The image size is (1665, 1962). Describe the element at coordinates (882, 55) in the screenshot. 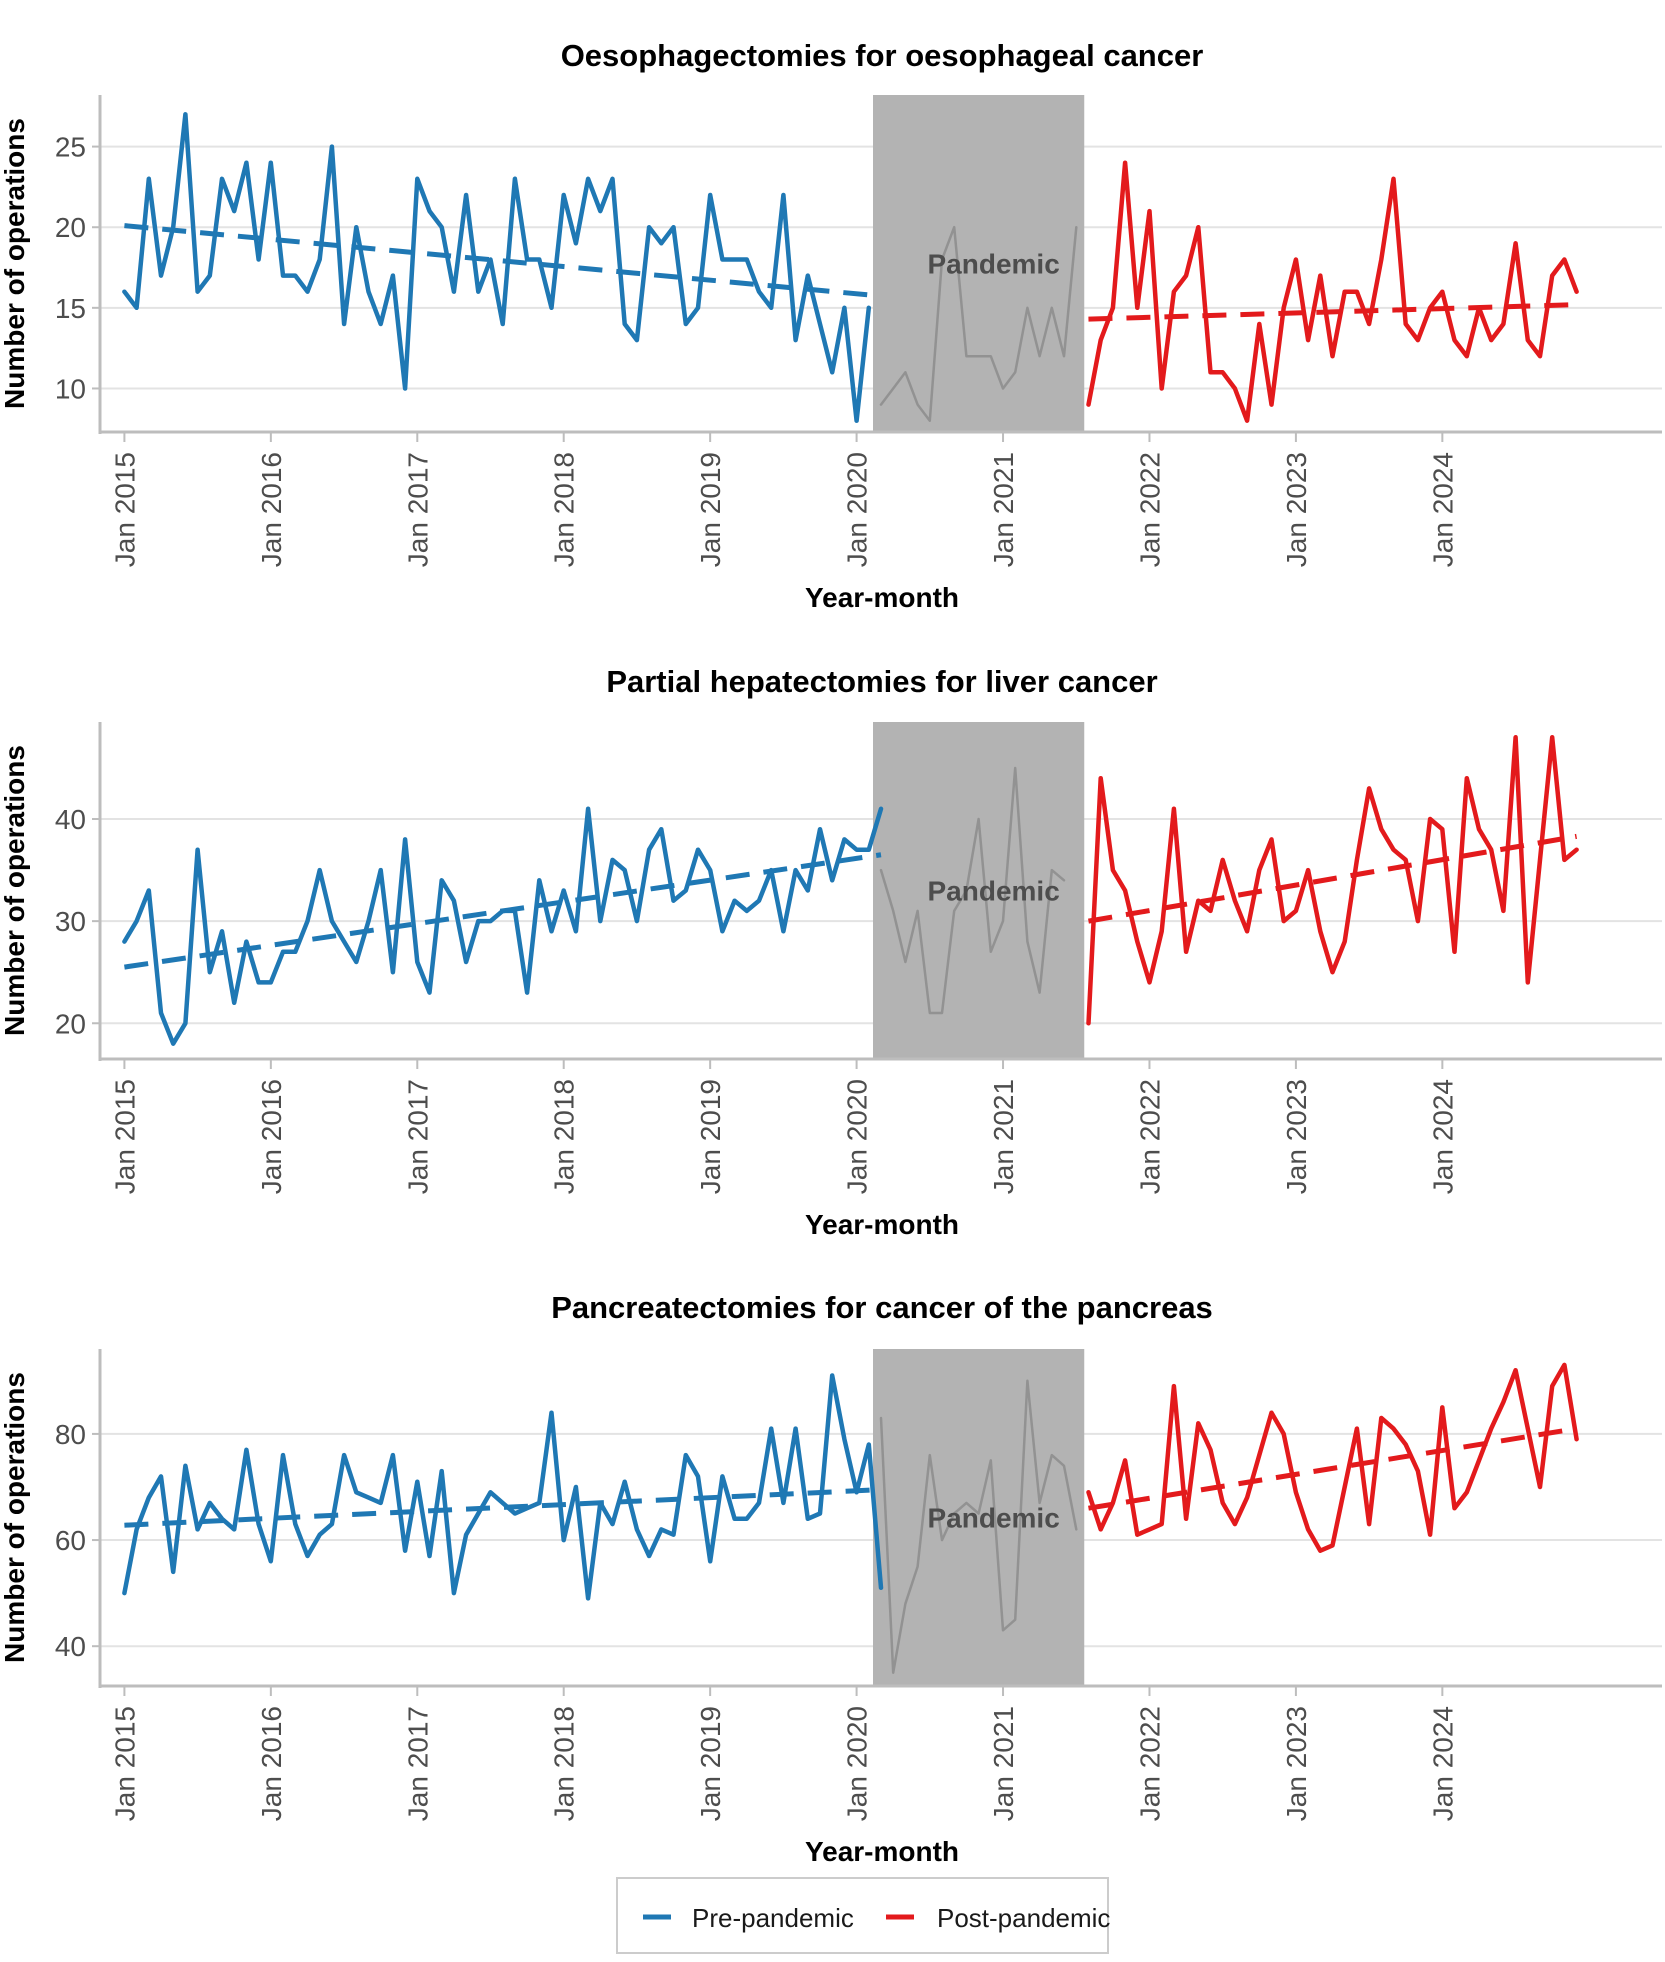

I see `chart-title: Oesophagectomies for oesophageal cancer` at that location.